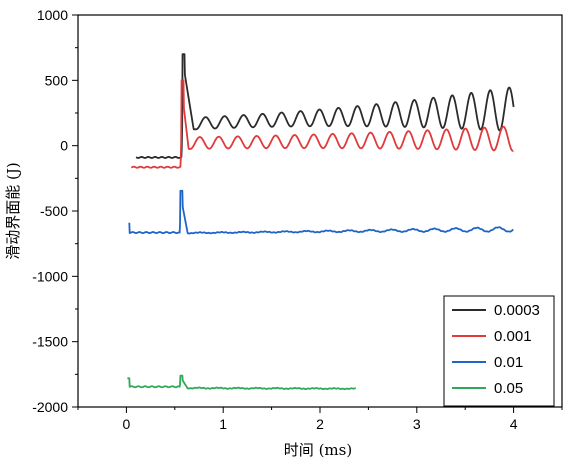  What do you see at coordinates (320, 424) in the screenshot?
I see `x-tick-label: 2` at bounding box center [320, 424].